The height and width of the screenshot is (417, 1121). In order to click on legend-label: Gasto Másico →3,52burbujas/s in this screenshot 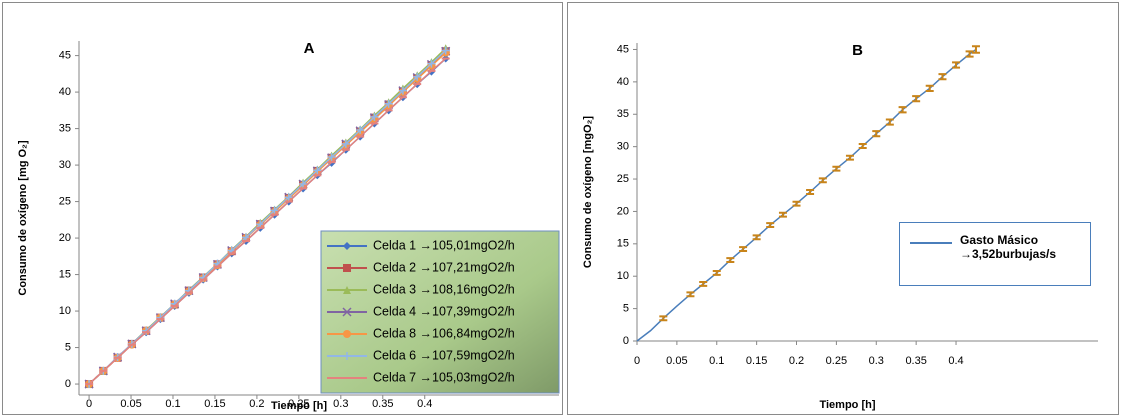, I will do `click(1008, 247)`.